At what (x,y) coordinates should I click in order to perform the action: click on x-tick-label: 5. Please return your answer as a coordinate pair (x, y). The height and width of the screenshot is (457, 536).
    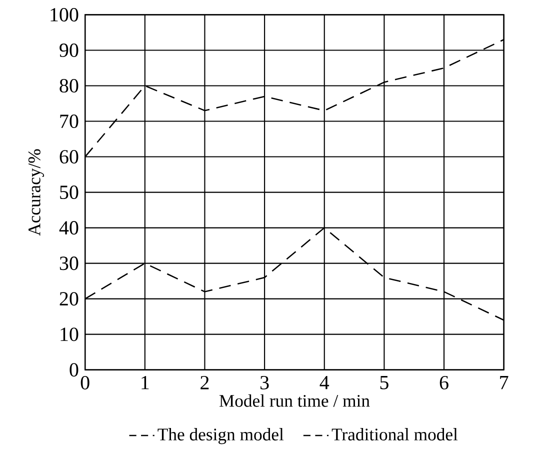
    Looking at the image, I should click on (384, 383).